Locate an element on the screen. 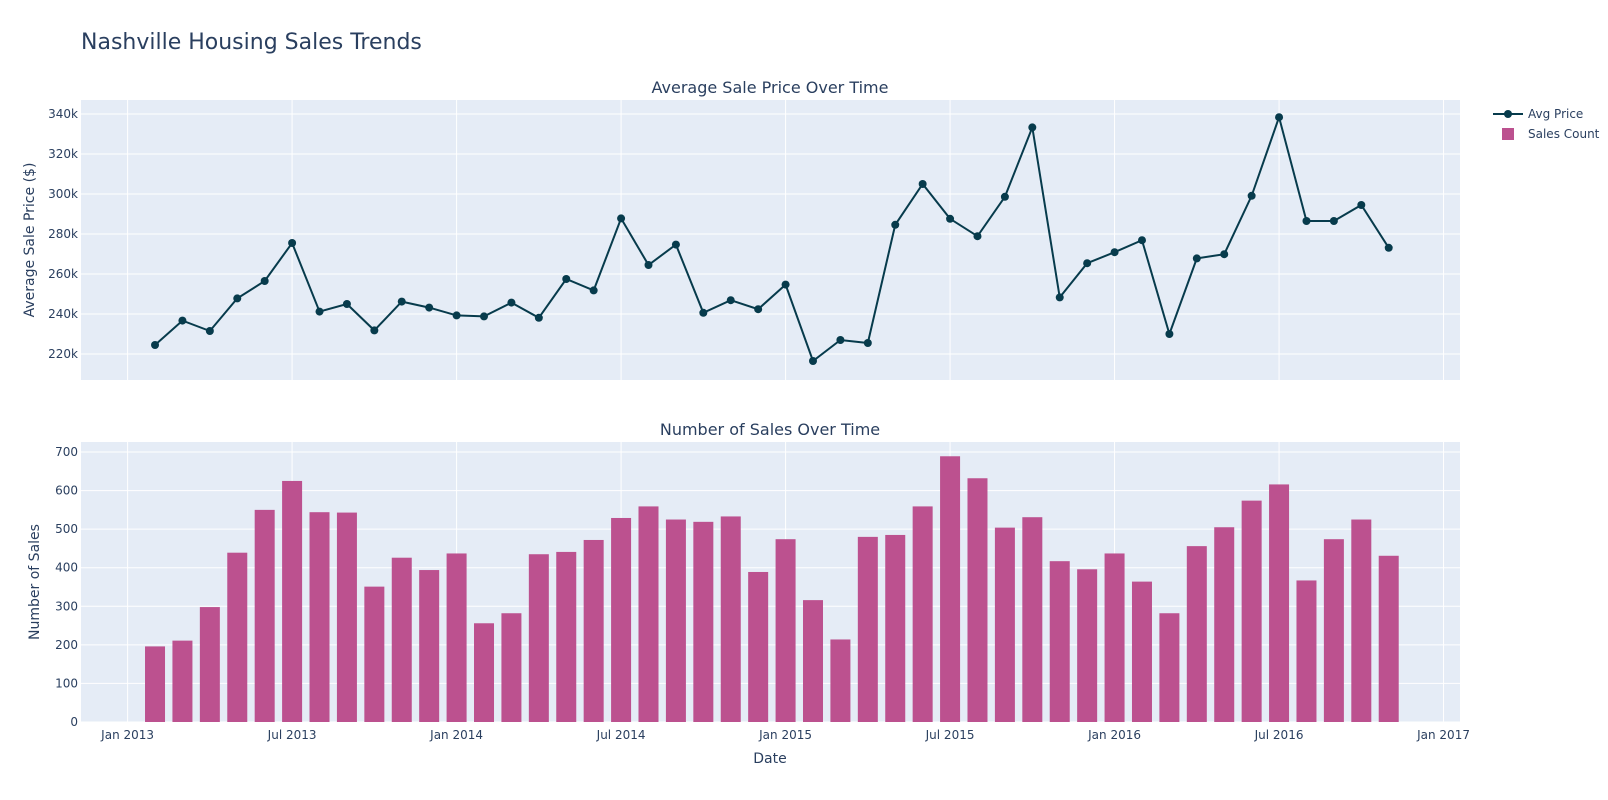 This screenshot has width=1608, height=800. sales-chart-title: Number of Sales Over Time is located at coordinates (770, 429).